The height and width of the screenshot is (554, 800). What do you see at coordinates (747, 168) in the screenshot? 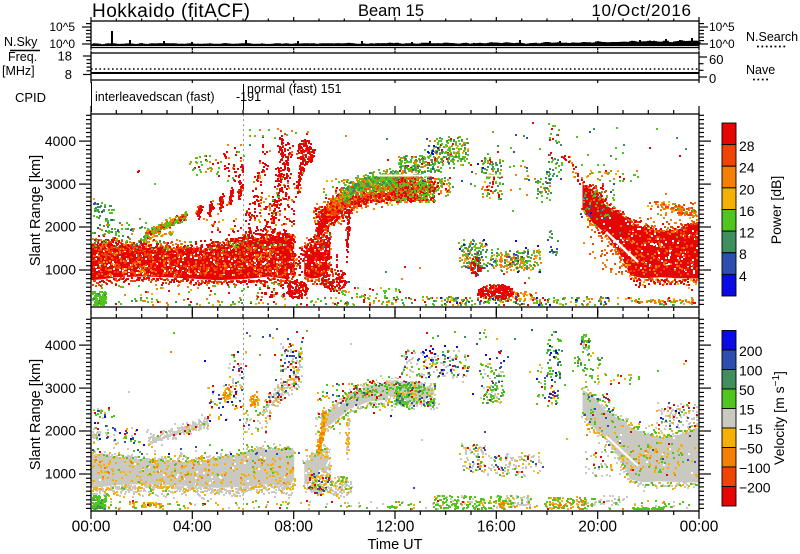
I see `svg-text: 24` at bounding box center [747, 168].